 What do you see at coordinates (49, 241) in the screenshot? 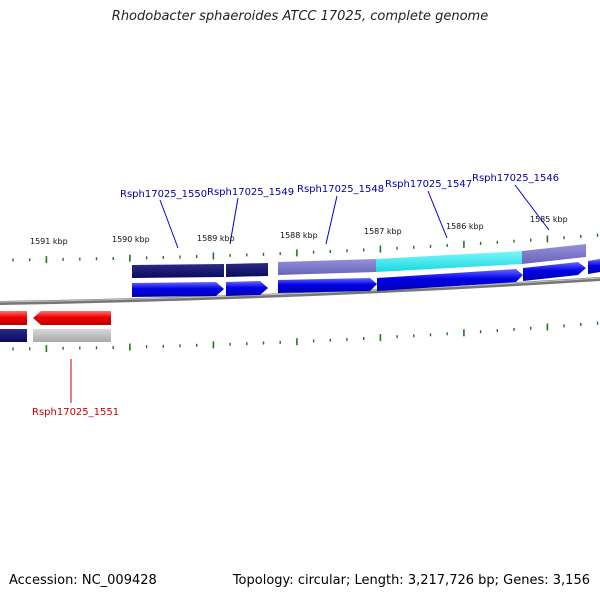
I see `scale-label: 1591 kbp` at bounding box center [49, 241].